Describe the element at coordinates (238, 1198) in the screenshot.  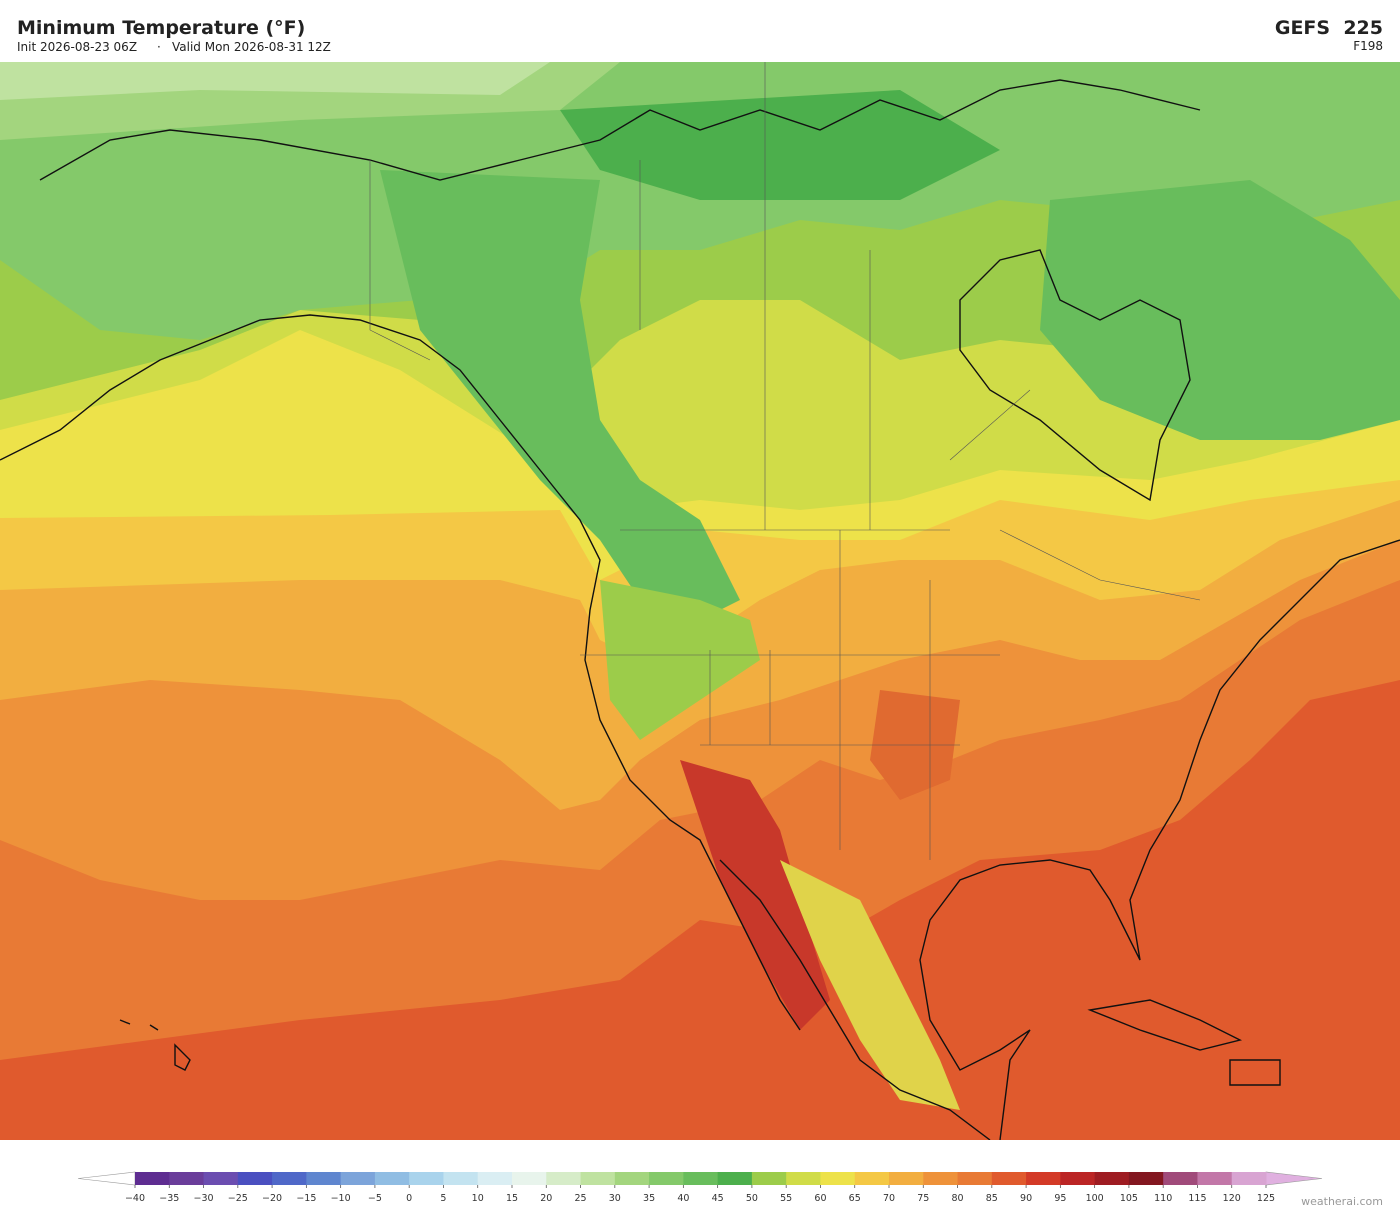
I see `colorbar-tick-label: −25` at that location.